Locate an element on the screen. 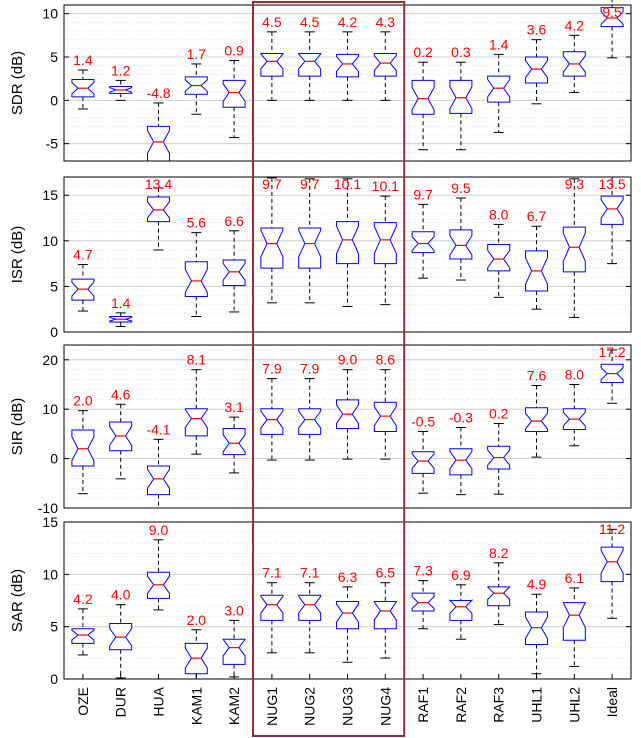 The width and height of the screenshot is (641, 738). box-NUG3: 9.0 is located at coordinates (347, 406).